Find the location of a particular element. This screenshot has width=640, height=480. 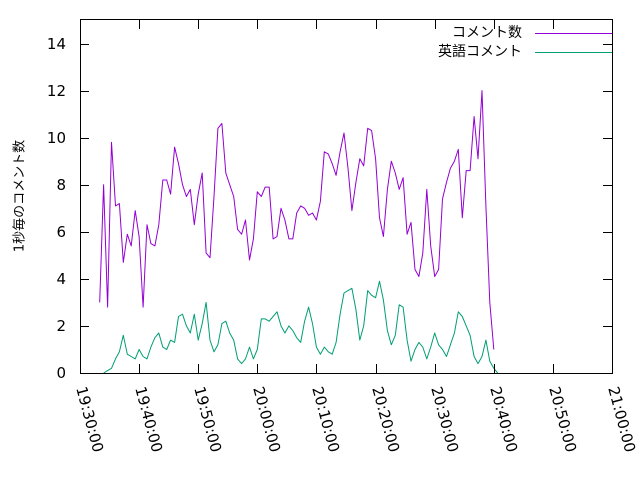

y-tick-label: 2 is located at coordinates (61, 326).